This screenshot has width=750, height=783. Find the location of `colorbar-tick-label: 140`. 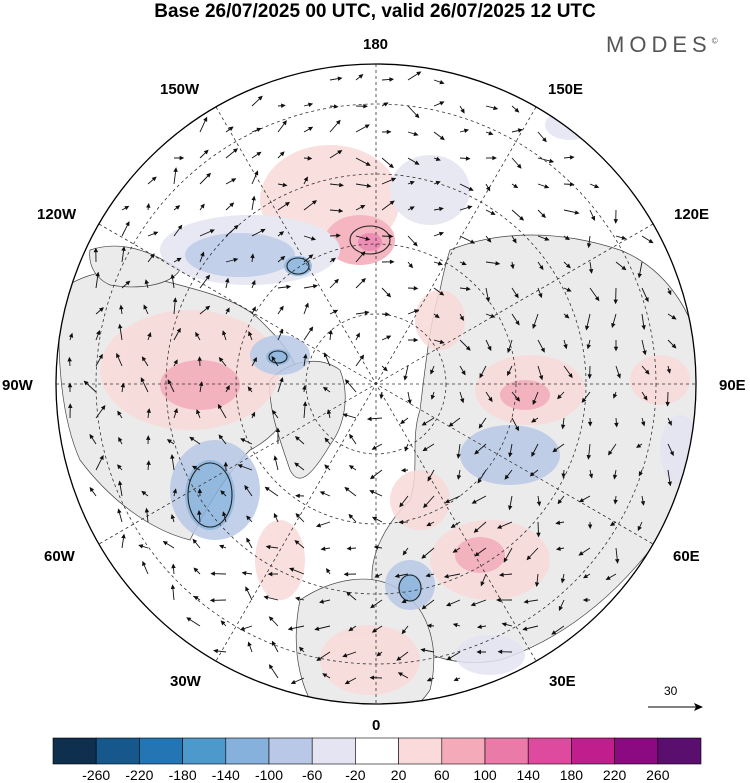

colorbar-tick-label: 140 is located at coordinates (528, 775).